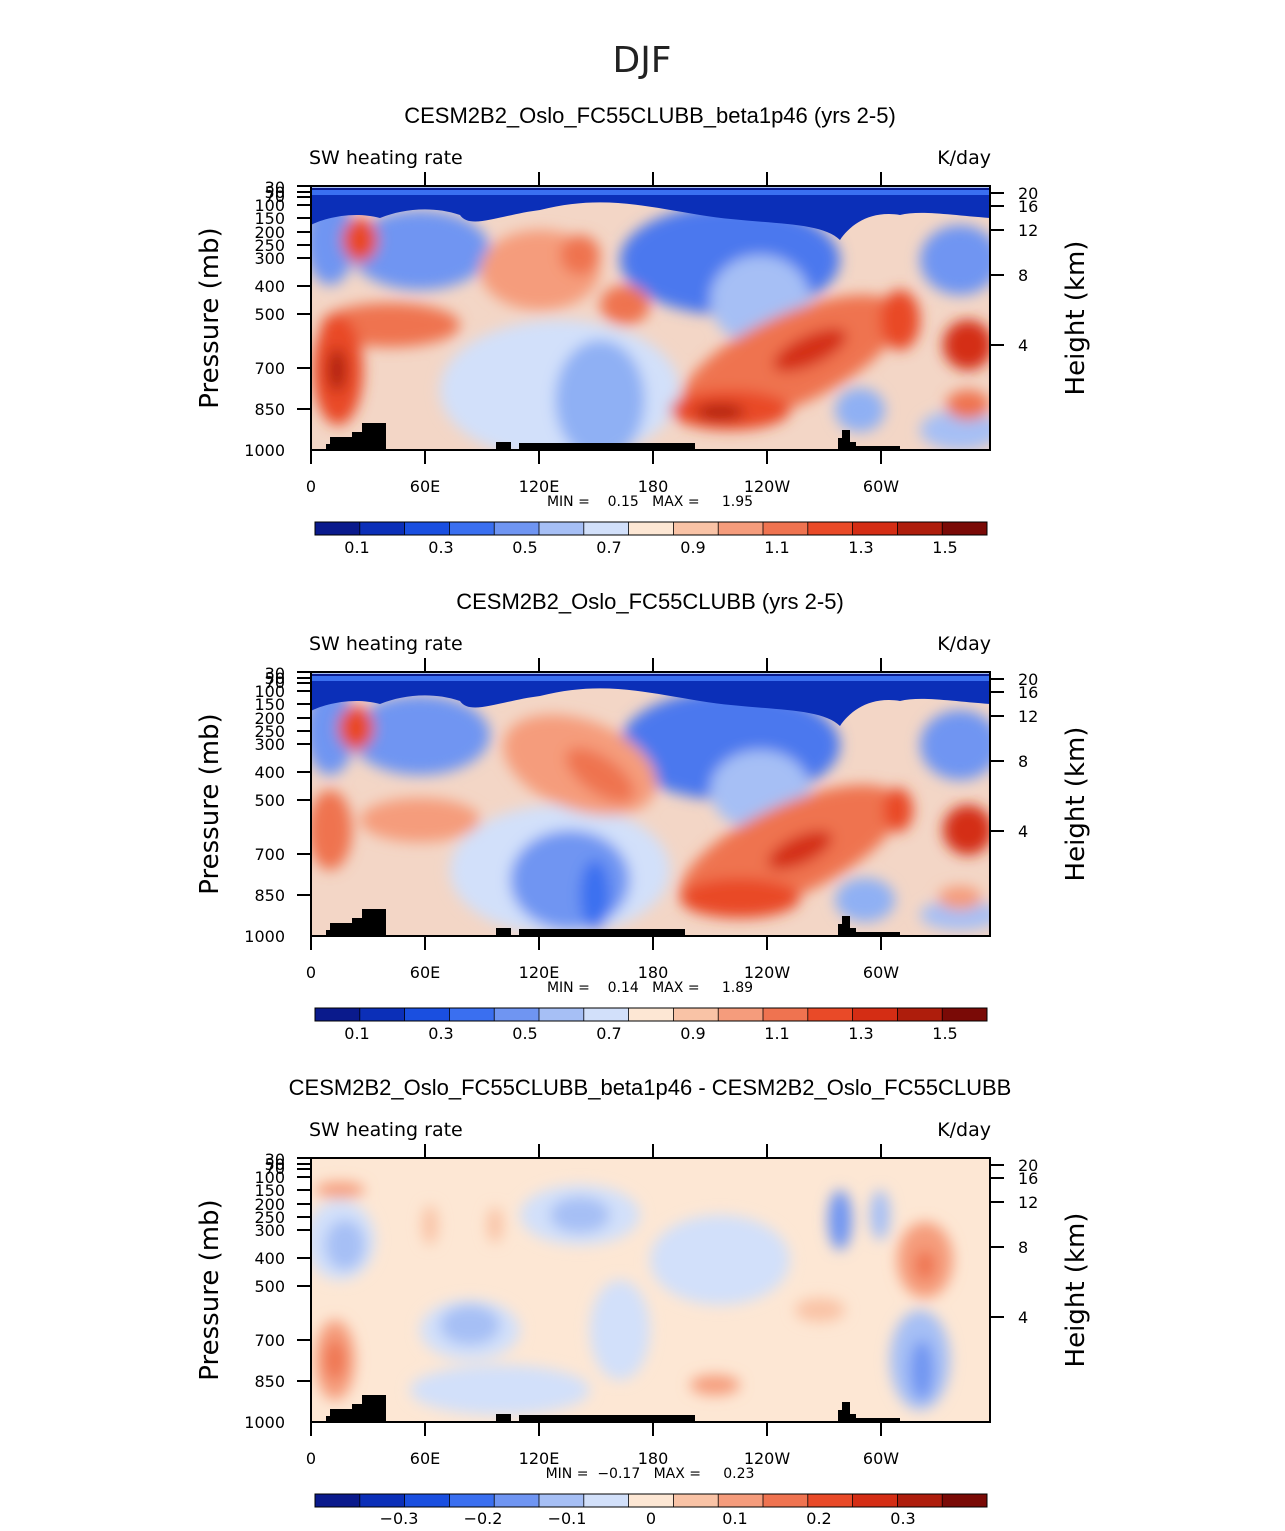 This screenshot has width=1285, height=1531. Describe the element at coordinates (650, 783) in the screenshot. I see `panel-2-ytick-marks` at that location.